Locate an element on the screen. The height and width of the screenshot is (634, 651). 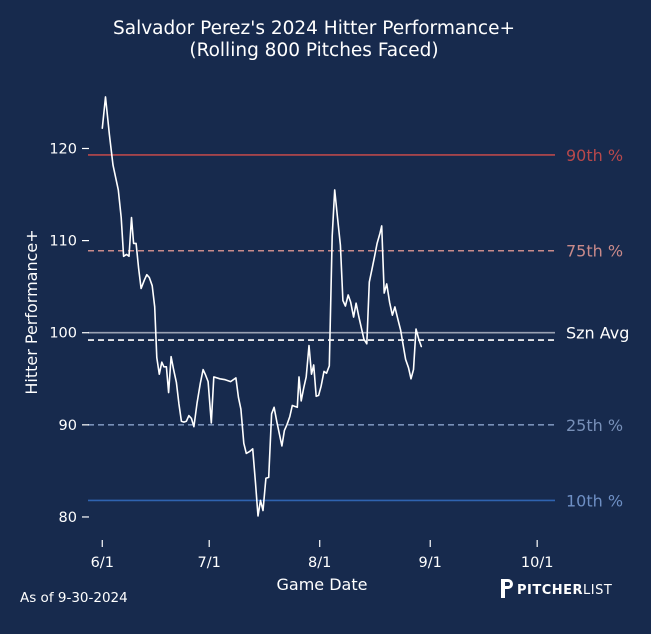
ref-label-75th: 75th % is located at coordinates (594, 251).